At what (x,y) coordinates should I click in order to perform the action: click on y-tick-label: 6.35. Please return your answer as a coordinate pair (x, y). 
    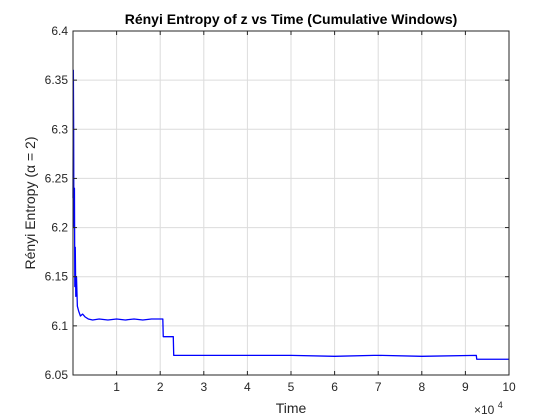
    Looking at the image, I should click on (57, 80).